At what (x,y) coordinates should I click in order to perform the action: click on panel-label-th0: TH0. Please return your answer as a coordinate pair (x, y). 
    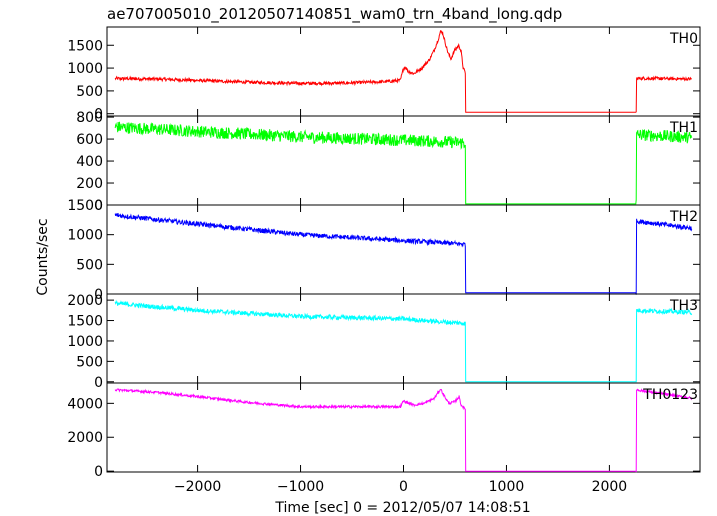
    Looking at the image, I should click on (683, 39).